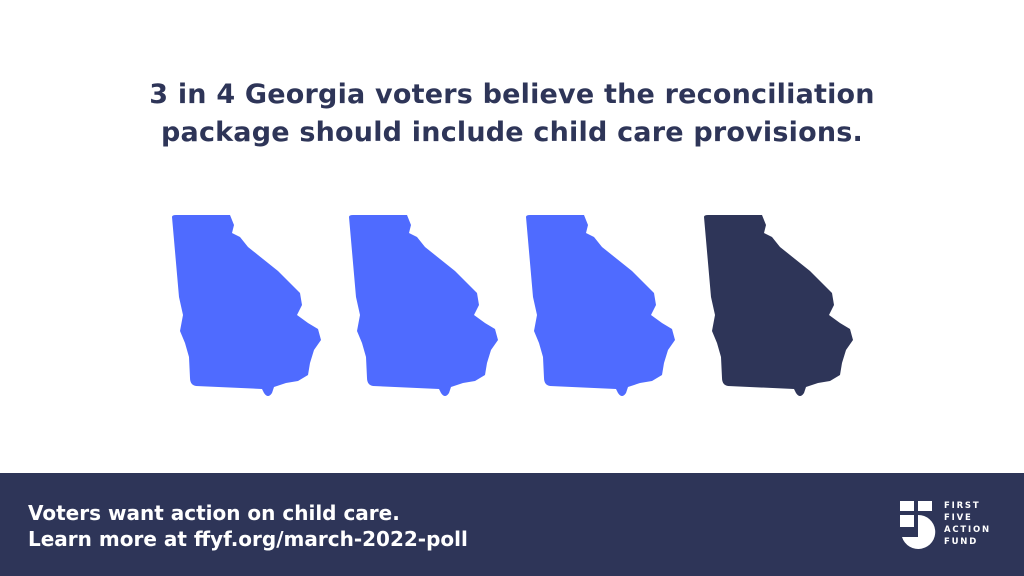 This screenshot has height=576, width=1024. What do you see at coordinates (967, 524) in the screenshot?
I see `logo-text: FIRST FIVE ACTION FUND` at bounding box center [967, 524].